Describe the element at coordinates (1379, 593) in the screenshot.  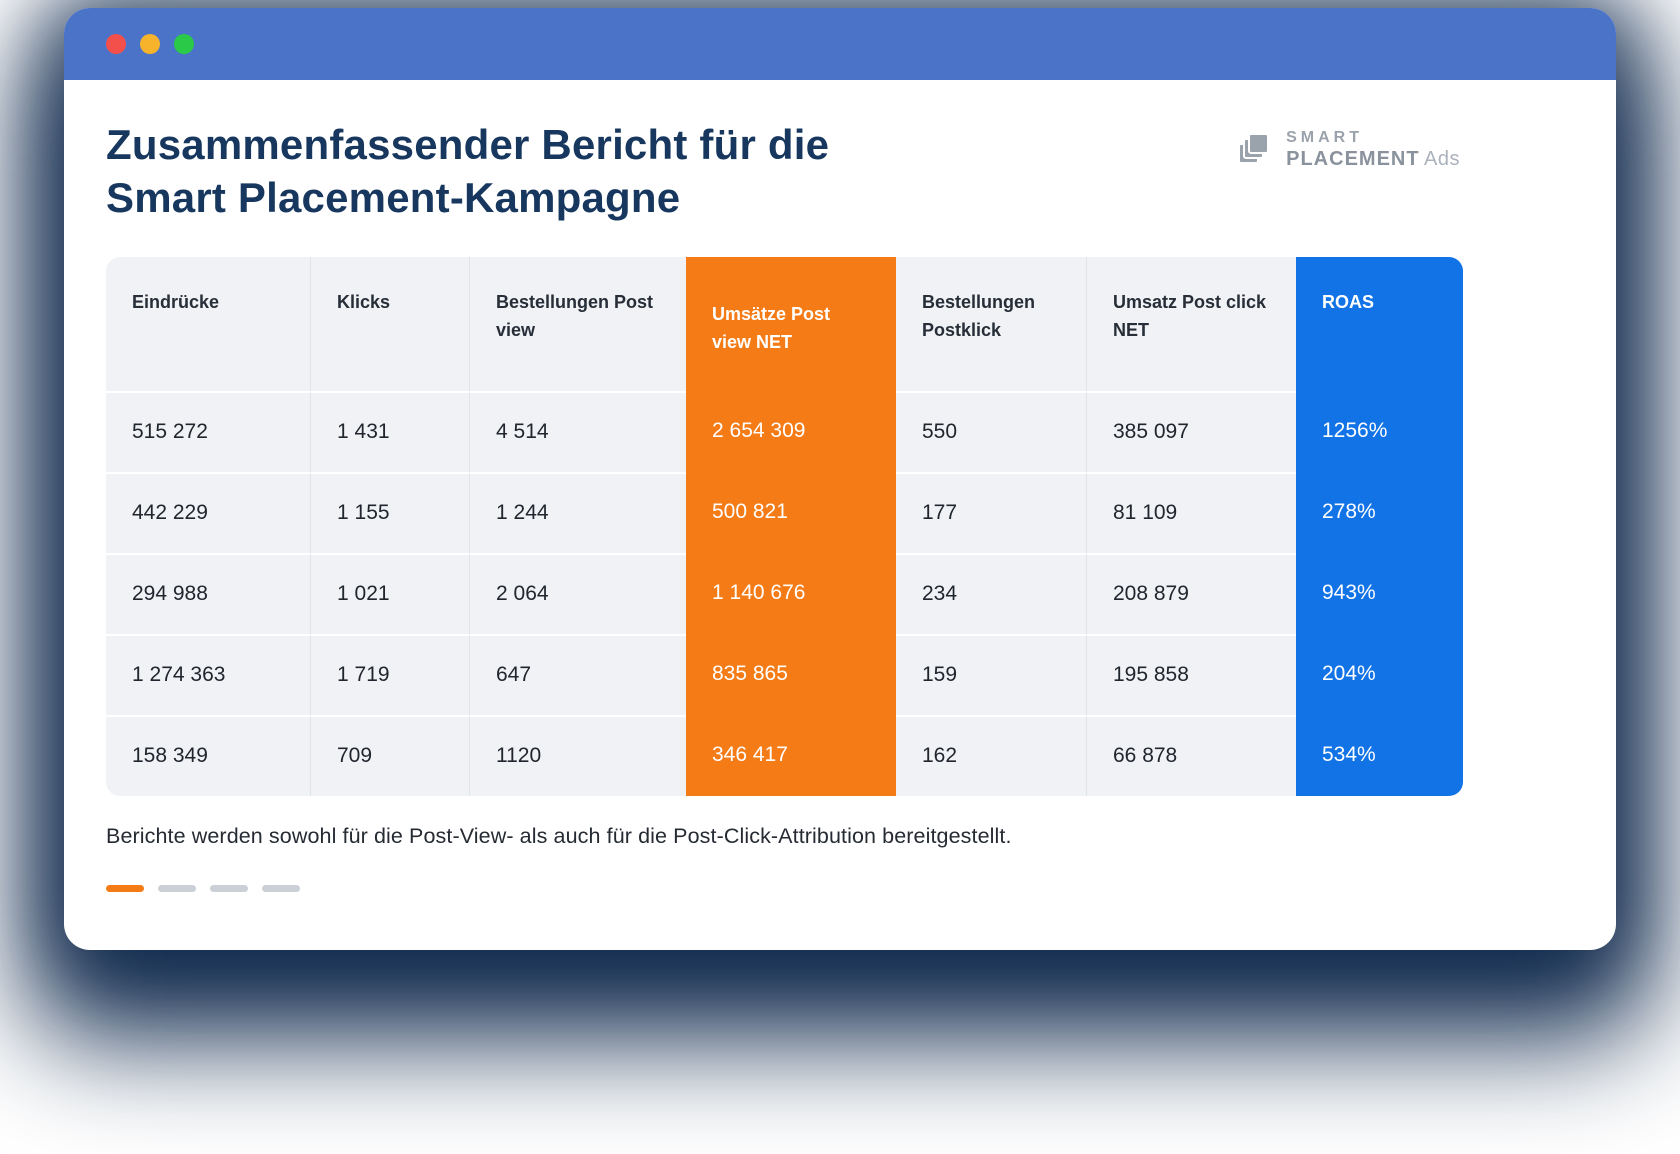
I see `table-cell: 943%` at that location.